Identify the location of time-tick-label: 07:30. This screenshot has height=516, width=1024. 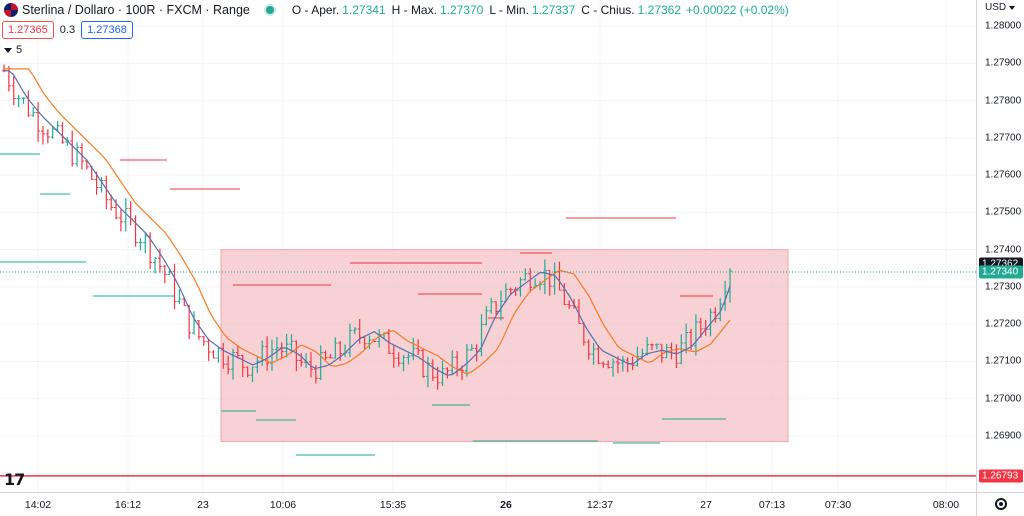
(838, 505).